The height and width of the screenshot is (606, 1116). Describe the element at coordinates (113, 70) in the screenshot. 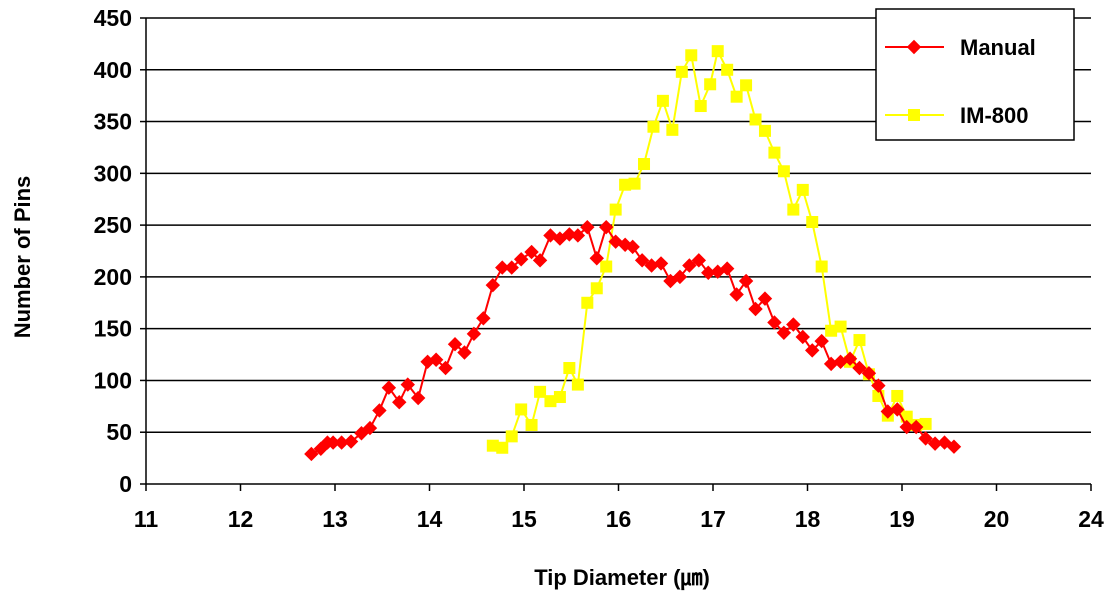

I see `y-tick-label: 400` at that location.